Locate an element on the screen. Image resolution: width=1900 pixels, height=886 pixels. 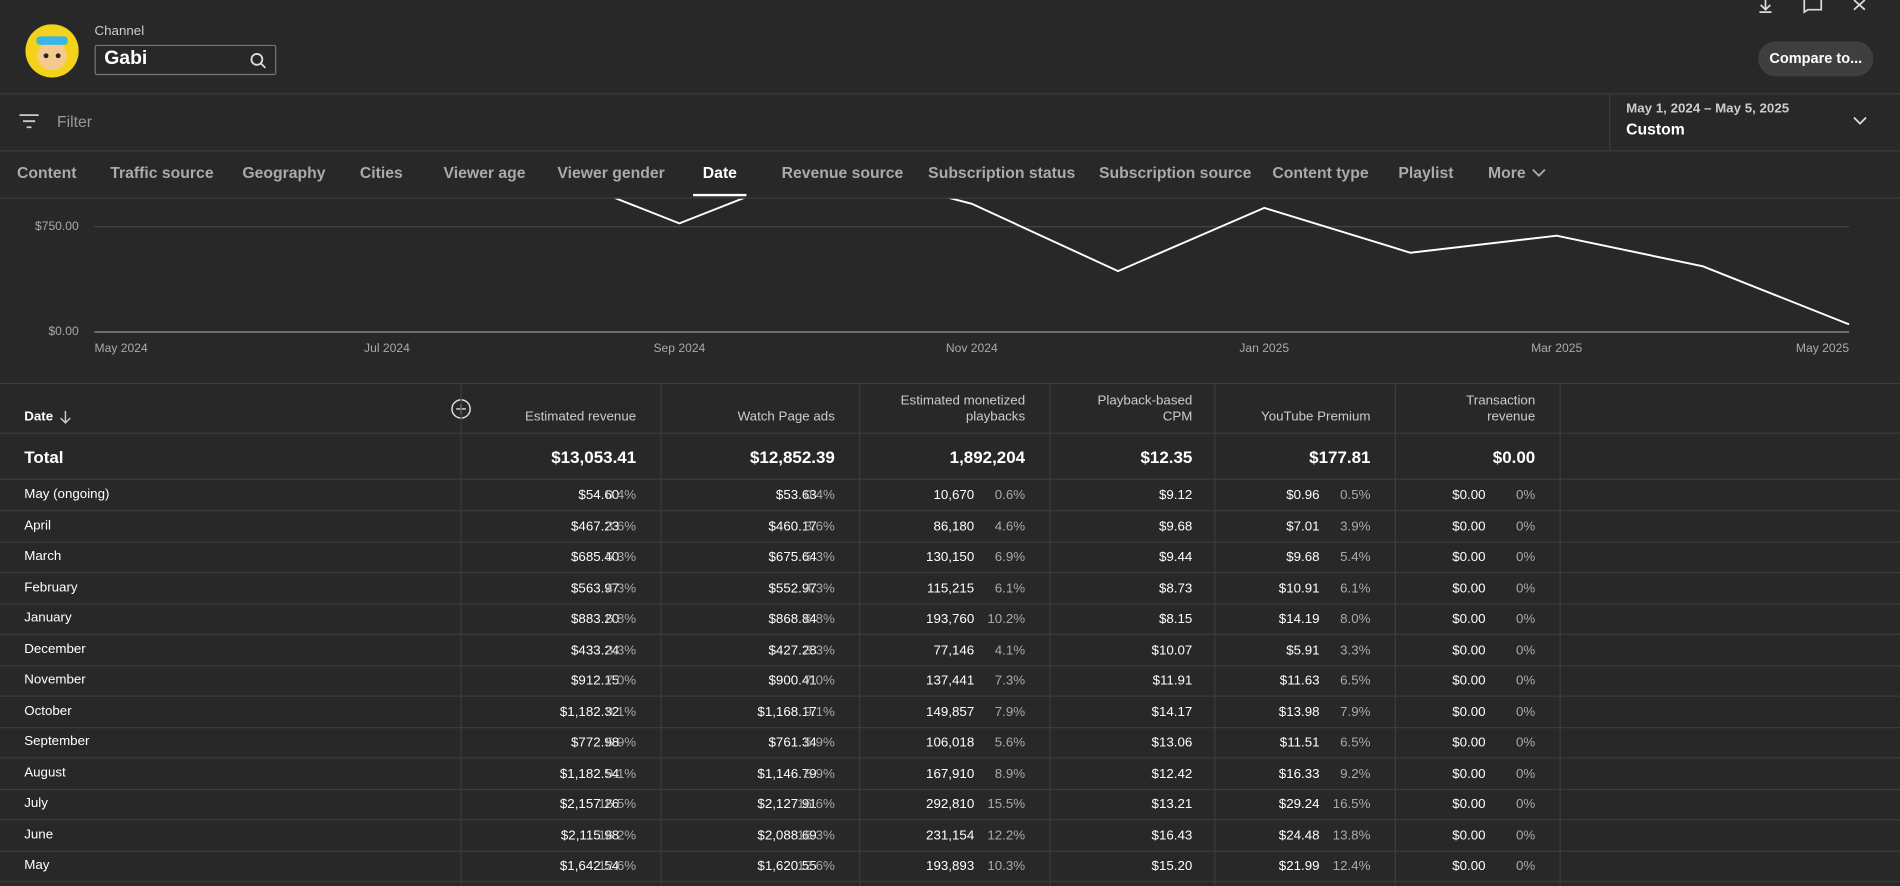
cell-value: 231,154 is located at coordinates (950, 835).